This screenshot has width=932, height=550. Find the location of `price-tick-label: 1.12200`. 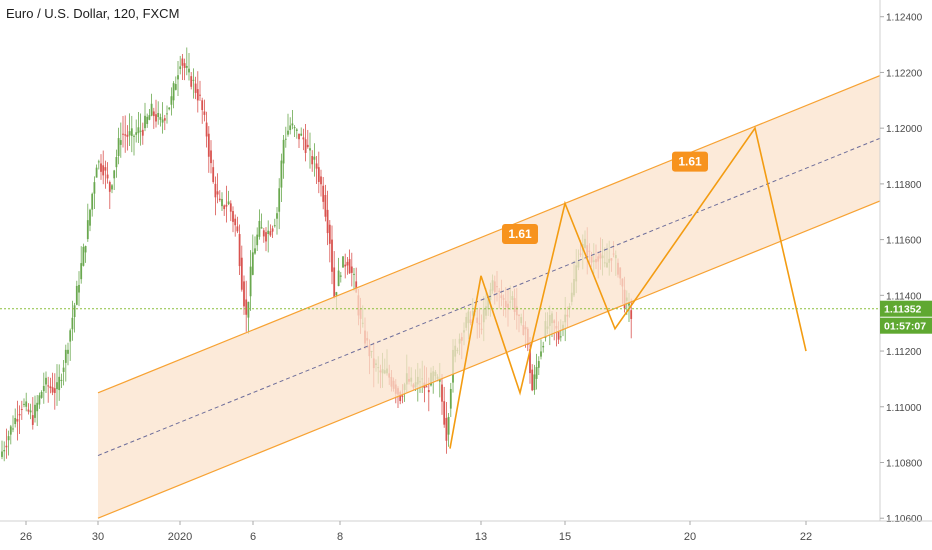

price-tick-label: 1.12200 is located at coordinates (904, 73).